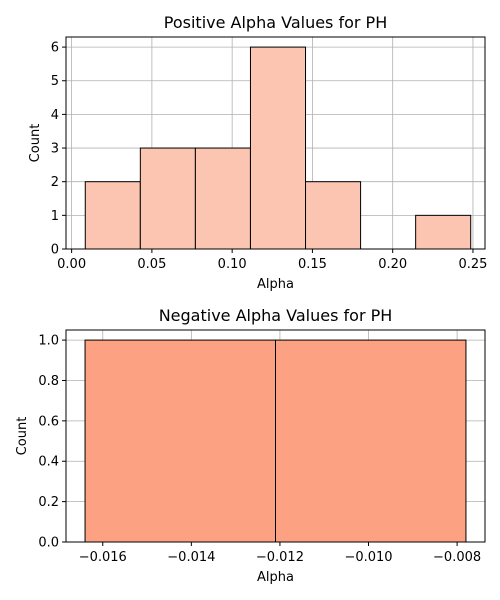 The height and width of the screenshot is (600, 500). I want to click on y-tick-label: 2, so click(55, 182).